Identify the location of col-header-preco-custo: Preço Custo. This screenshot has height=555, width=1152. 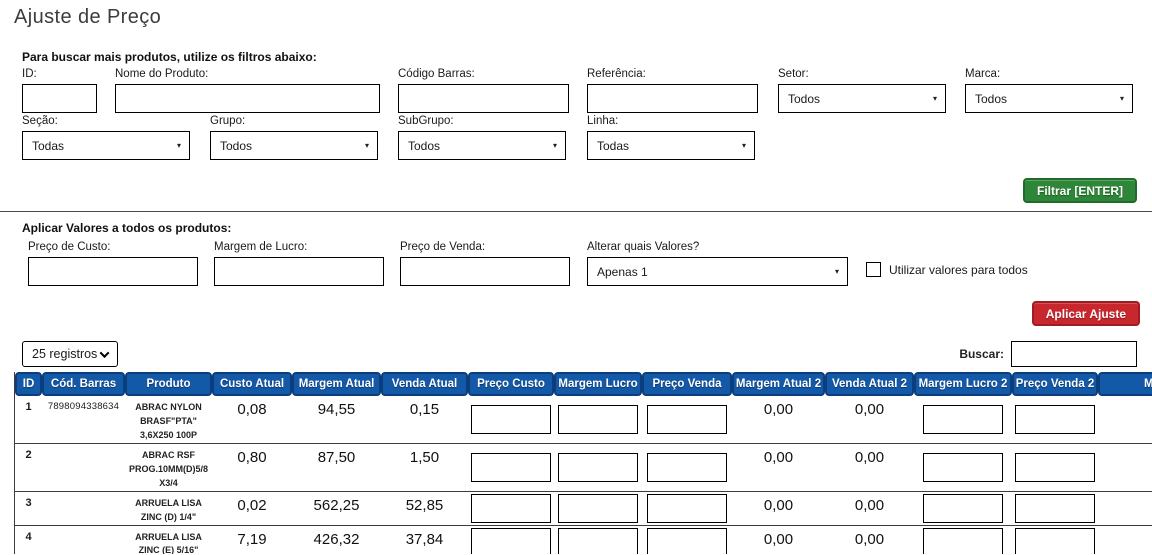
(511, 384).